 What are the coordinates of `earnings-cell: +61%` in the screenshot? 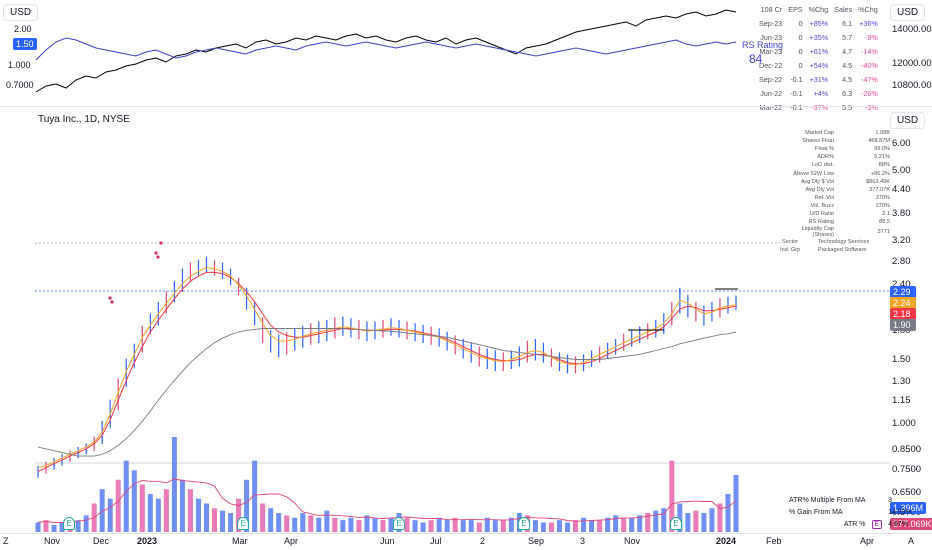 It's located at (819, 51).